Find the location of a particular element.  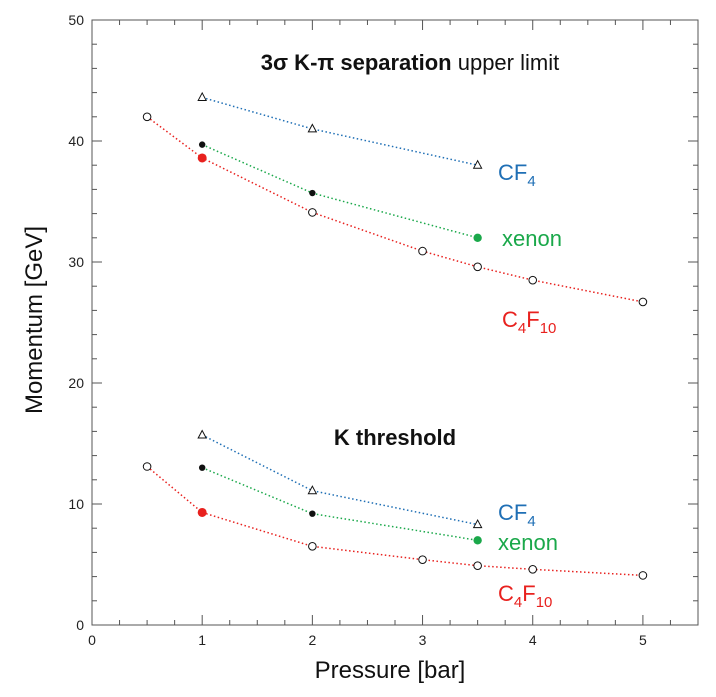

annotation-separation: 3σ K-π separation upper limit is located at coordinates (410, 62).